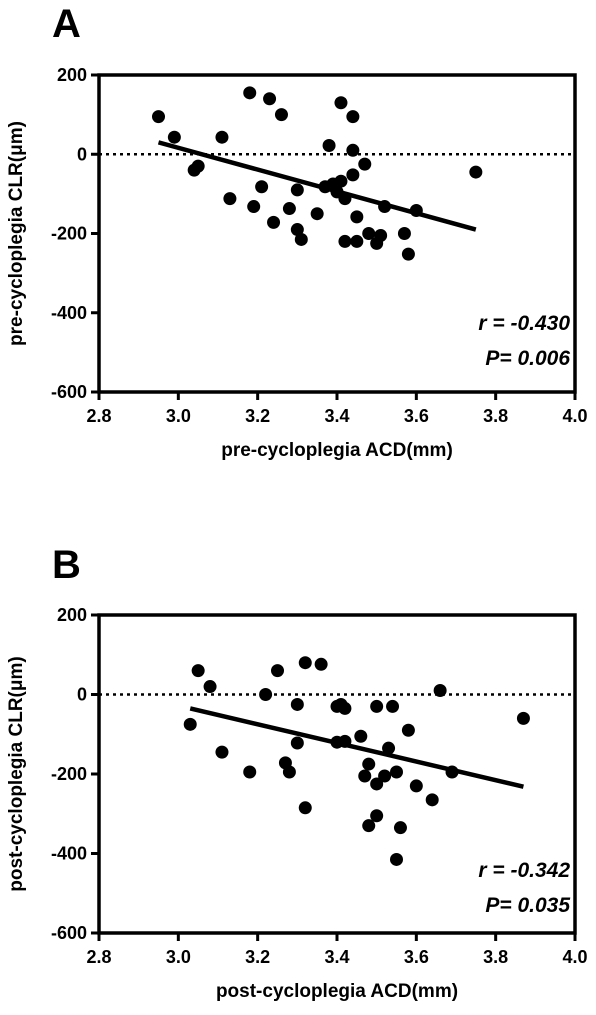 This screenshot has width=596, height=1015. I want to click on b-y-tick-label: -200, so click(69, 774).